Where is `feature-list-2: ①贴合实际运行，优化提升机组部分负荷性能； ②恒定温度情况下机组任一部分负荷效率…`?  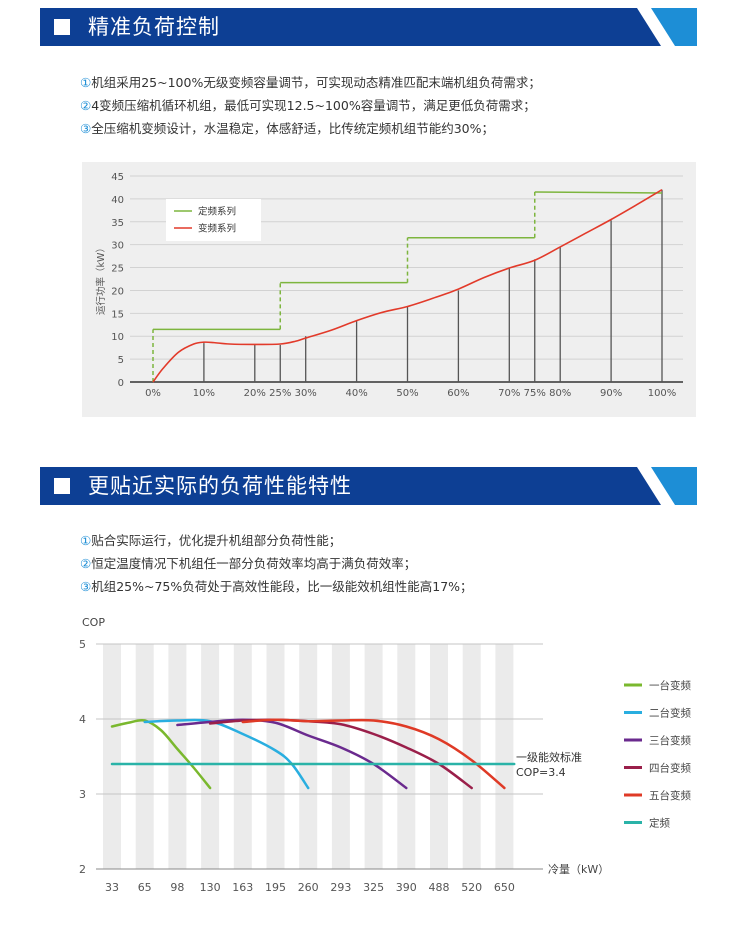
feature-list-2: ①贴合实际运行，优化提升机组部分负荷性能； ②恒定温度情况下机组任一部分负荷效率… is located at coordinates (276, 563).